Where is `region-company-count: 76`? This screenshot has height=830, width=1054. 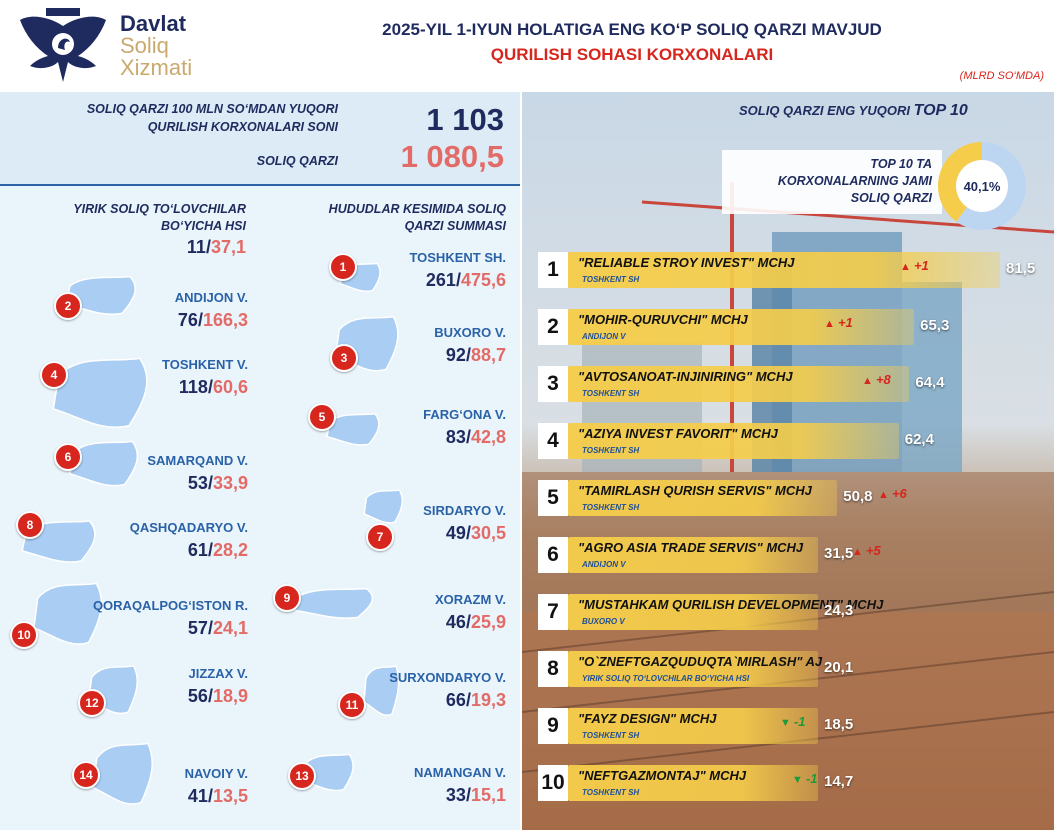 region-company-count: 76 is located at coordinates (187, 320).